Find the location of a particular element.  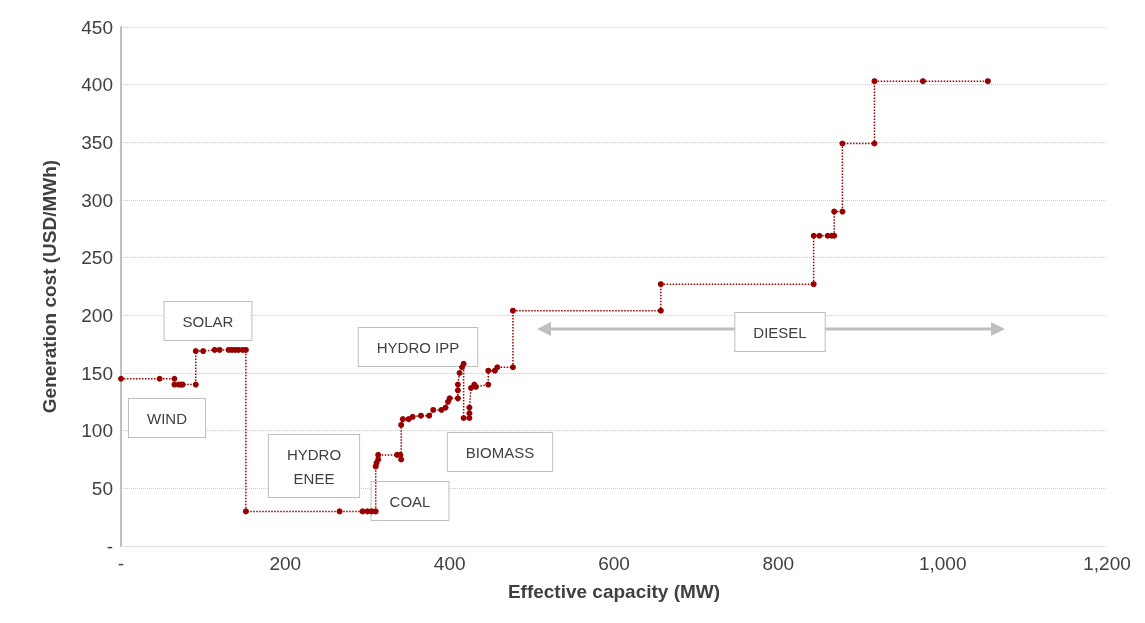

annotation: WIND is located at coordinates (167, 418).